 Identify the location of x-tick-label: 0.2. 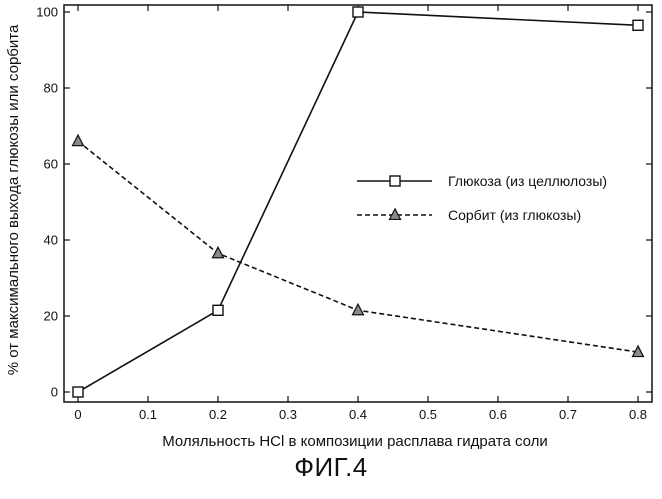
(218, 414).